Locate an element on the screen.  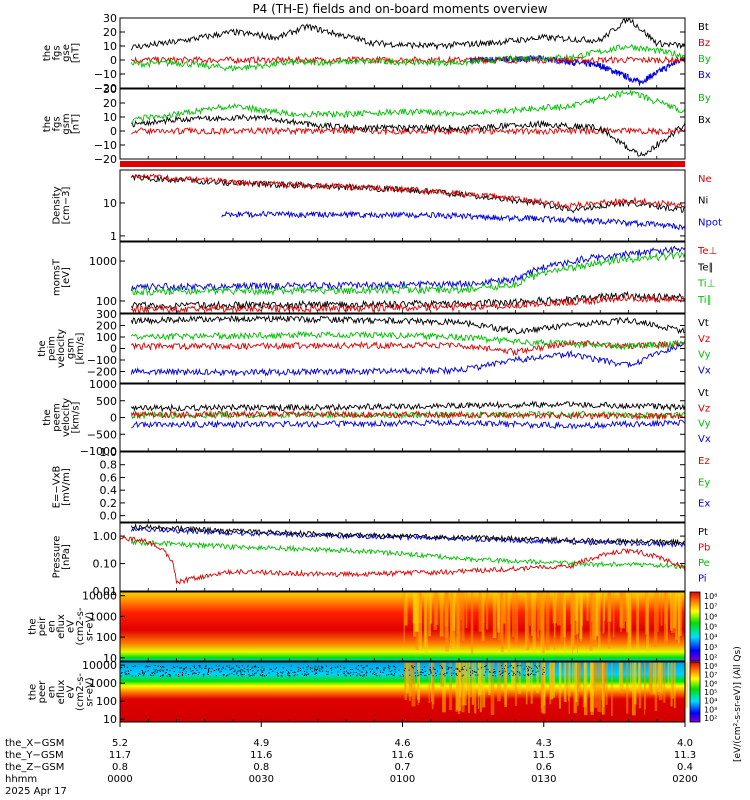
series-density-Ne is located at coordinates (408, 191).